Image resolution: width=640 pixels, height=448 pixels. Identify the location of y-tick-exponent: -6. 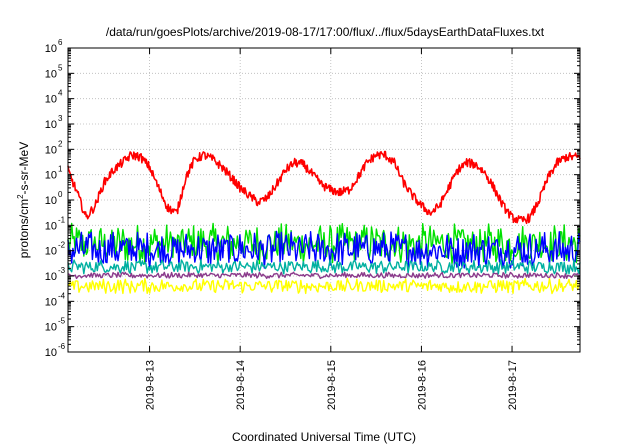
(62, 346).